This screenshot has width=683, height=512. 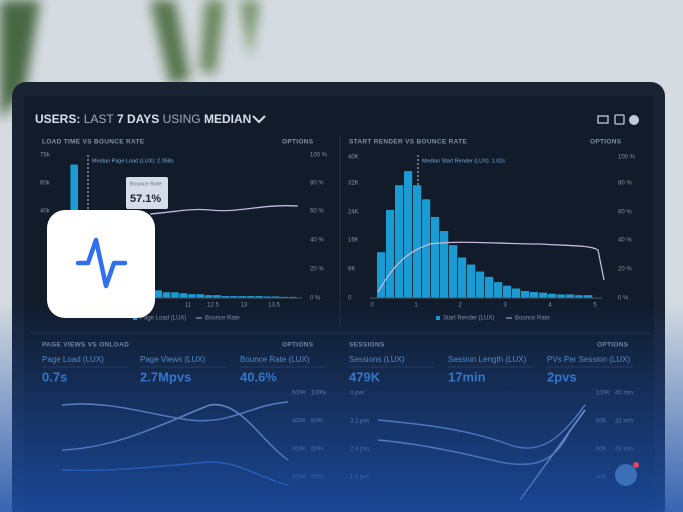 What do you see at coordinates (99, 119) in the screenshot?
I see `header-part: LAST` at bounding box center [99, 119].